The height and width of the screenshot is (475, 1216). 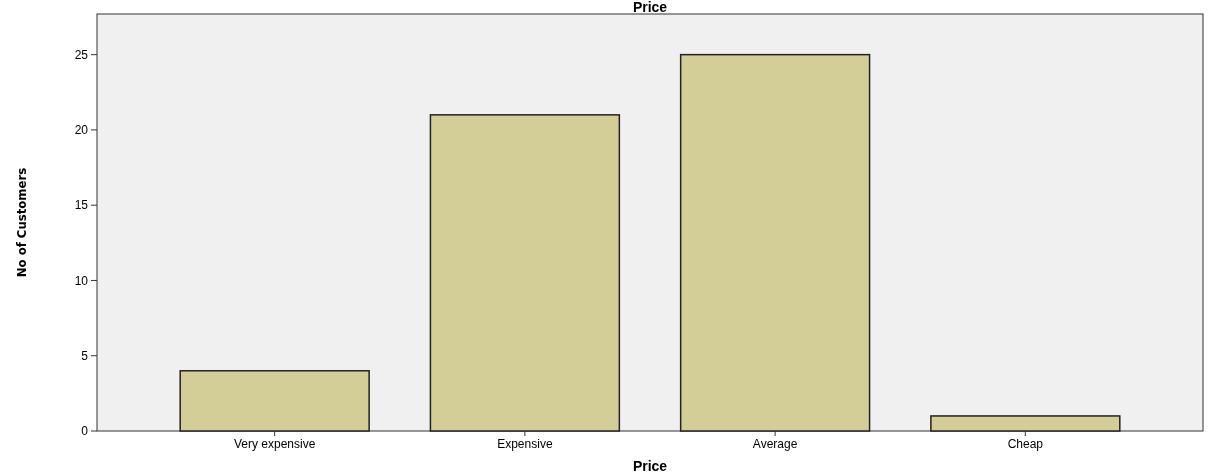 What do you see at coordinates (85, 431) in the screenshot?
I see `y-tick-label: 0` at bounding box center [85, 431].